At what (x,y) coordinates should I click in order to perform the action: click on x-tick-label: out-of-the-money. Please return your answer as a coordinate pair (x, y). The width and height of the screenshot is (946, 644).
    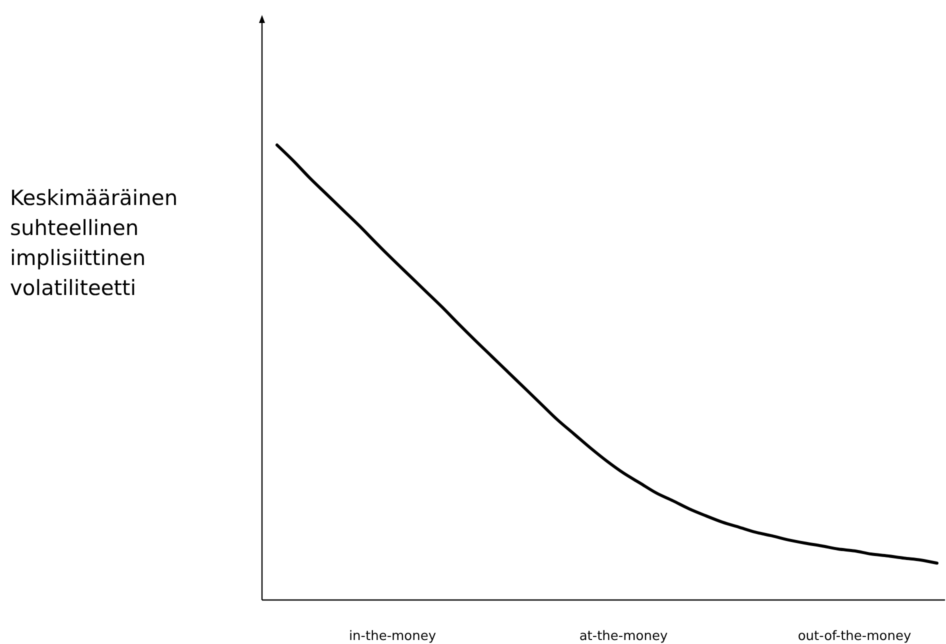
    Looking at the image, I should click on (855, 636).